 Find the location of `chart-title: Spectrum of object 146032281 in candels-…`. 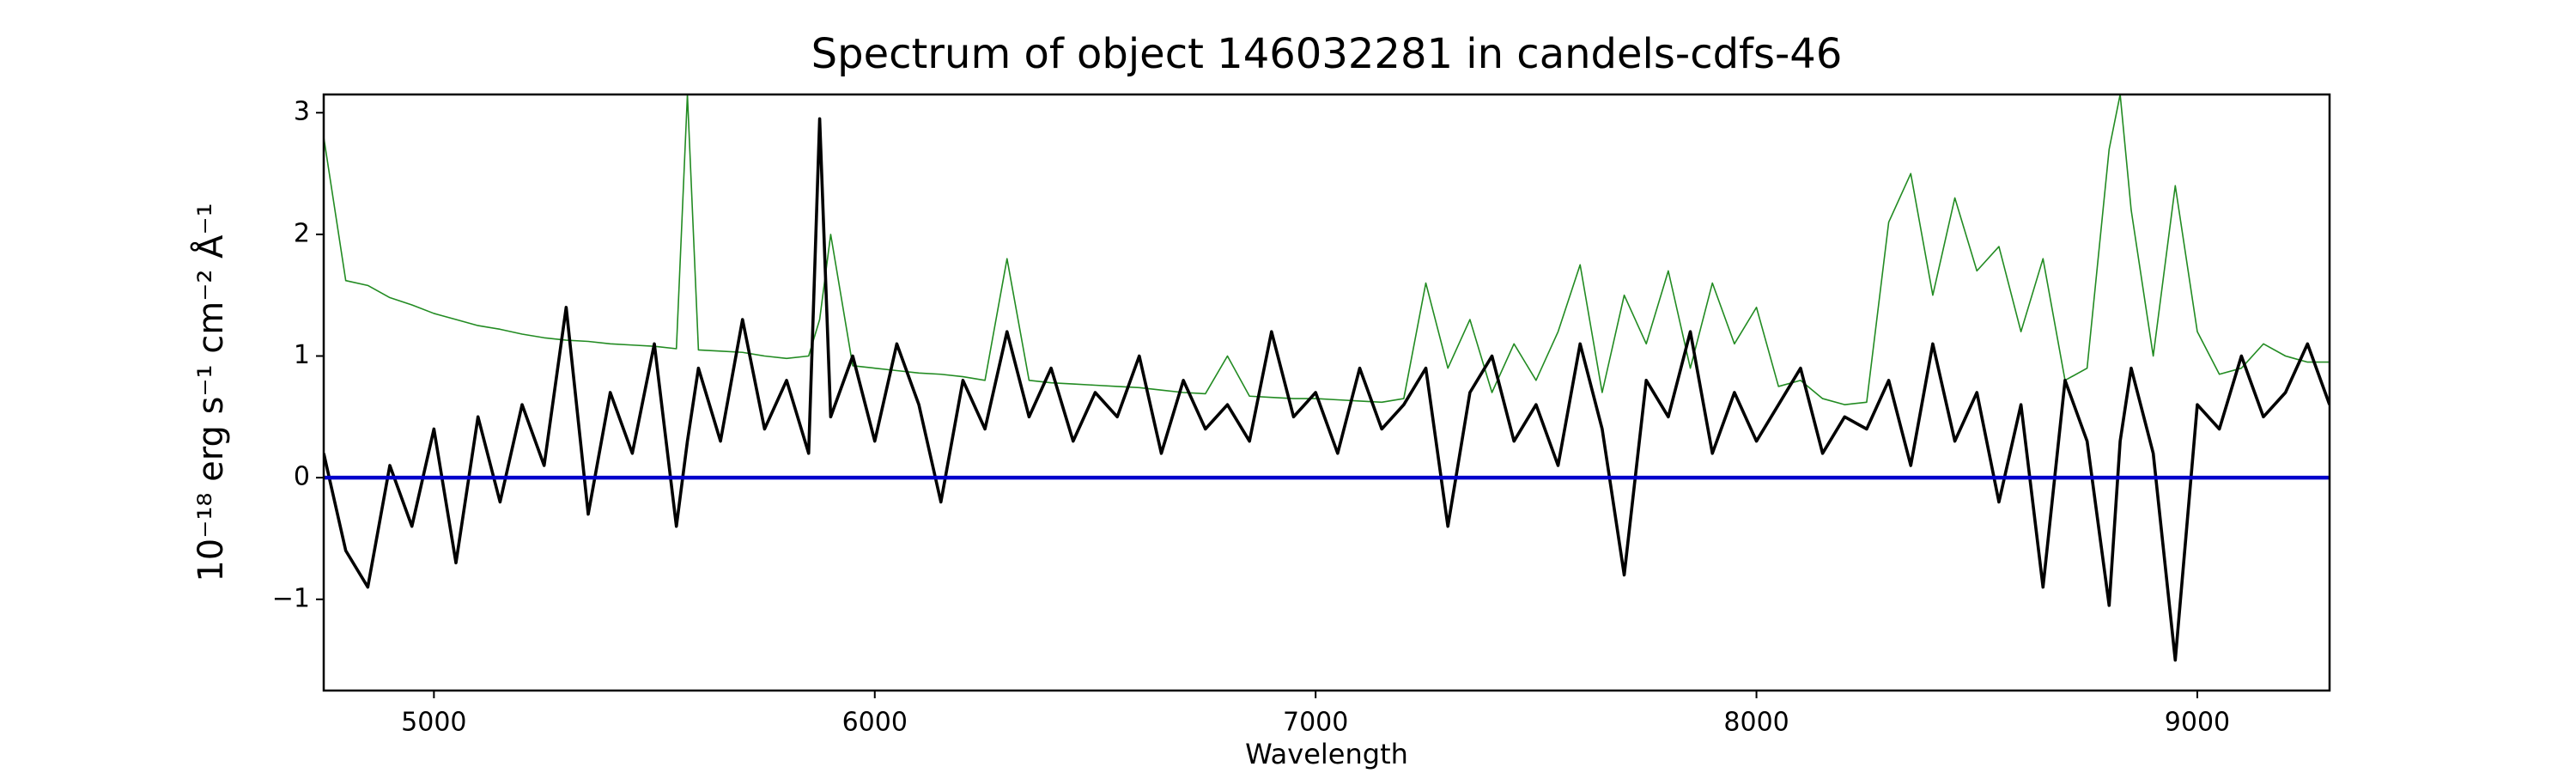

chart-title: Spectrum of object 146032281 in candels-… is located at coordinates (1327, 54).